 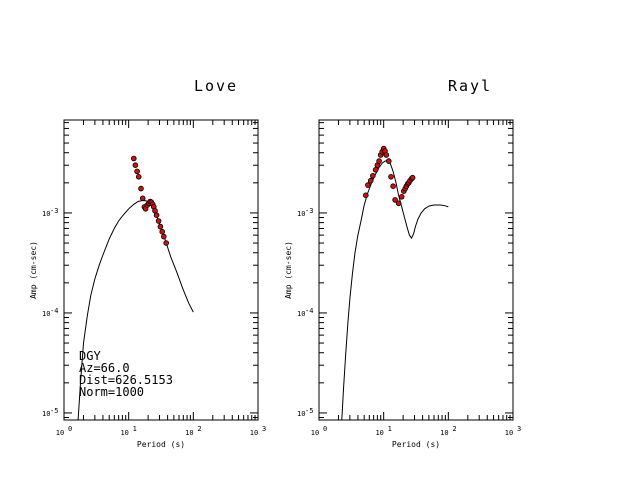 What do you see at coordinates (126, 380) in the screenshot?
I see `love-annotation-line: Dist=626.5153` at bounding box center [126, 380].